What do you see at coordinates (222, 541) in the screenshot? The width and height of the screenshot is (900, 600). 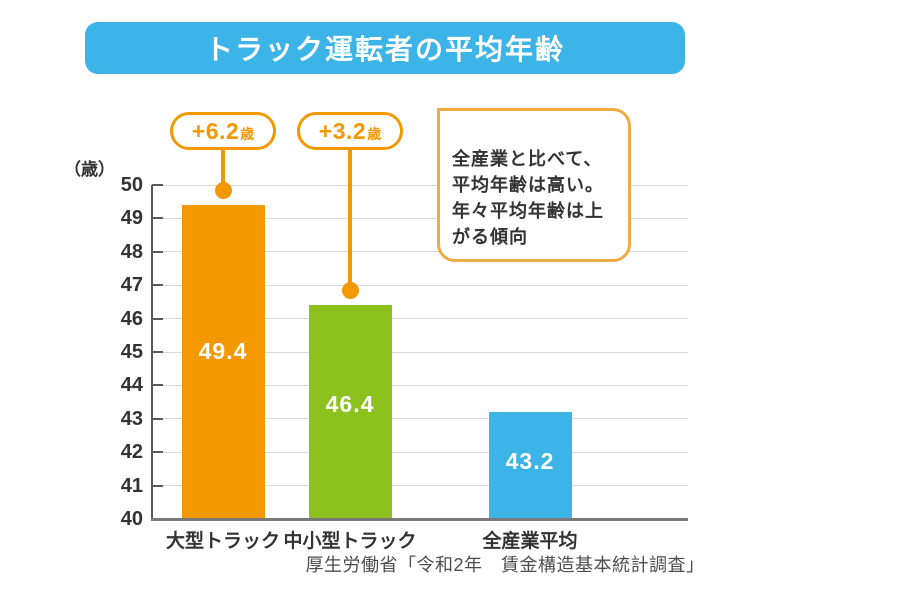 I see `x-category-label-大型トラック: 大型トラック` at bounding box center [222, 541].